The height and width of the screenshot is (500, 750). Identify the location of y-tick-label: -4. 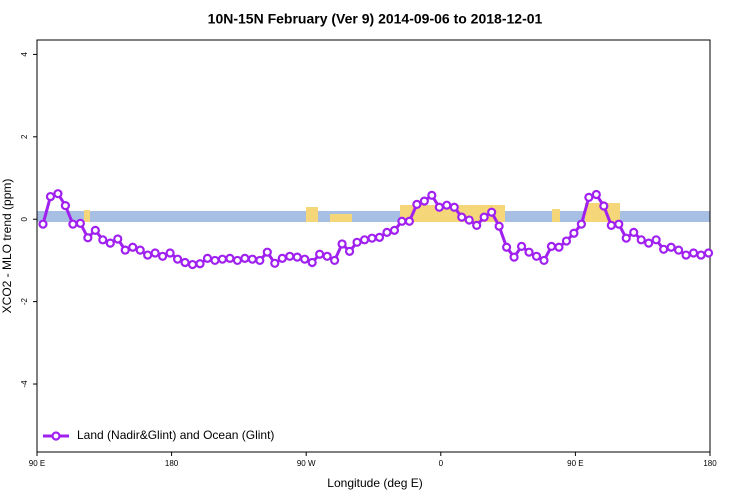
(24, 384).